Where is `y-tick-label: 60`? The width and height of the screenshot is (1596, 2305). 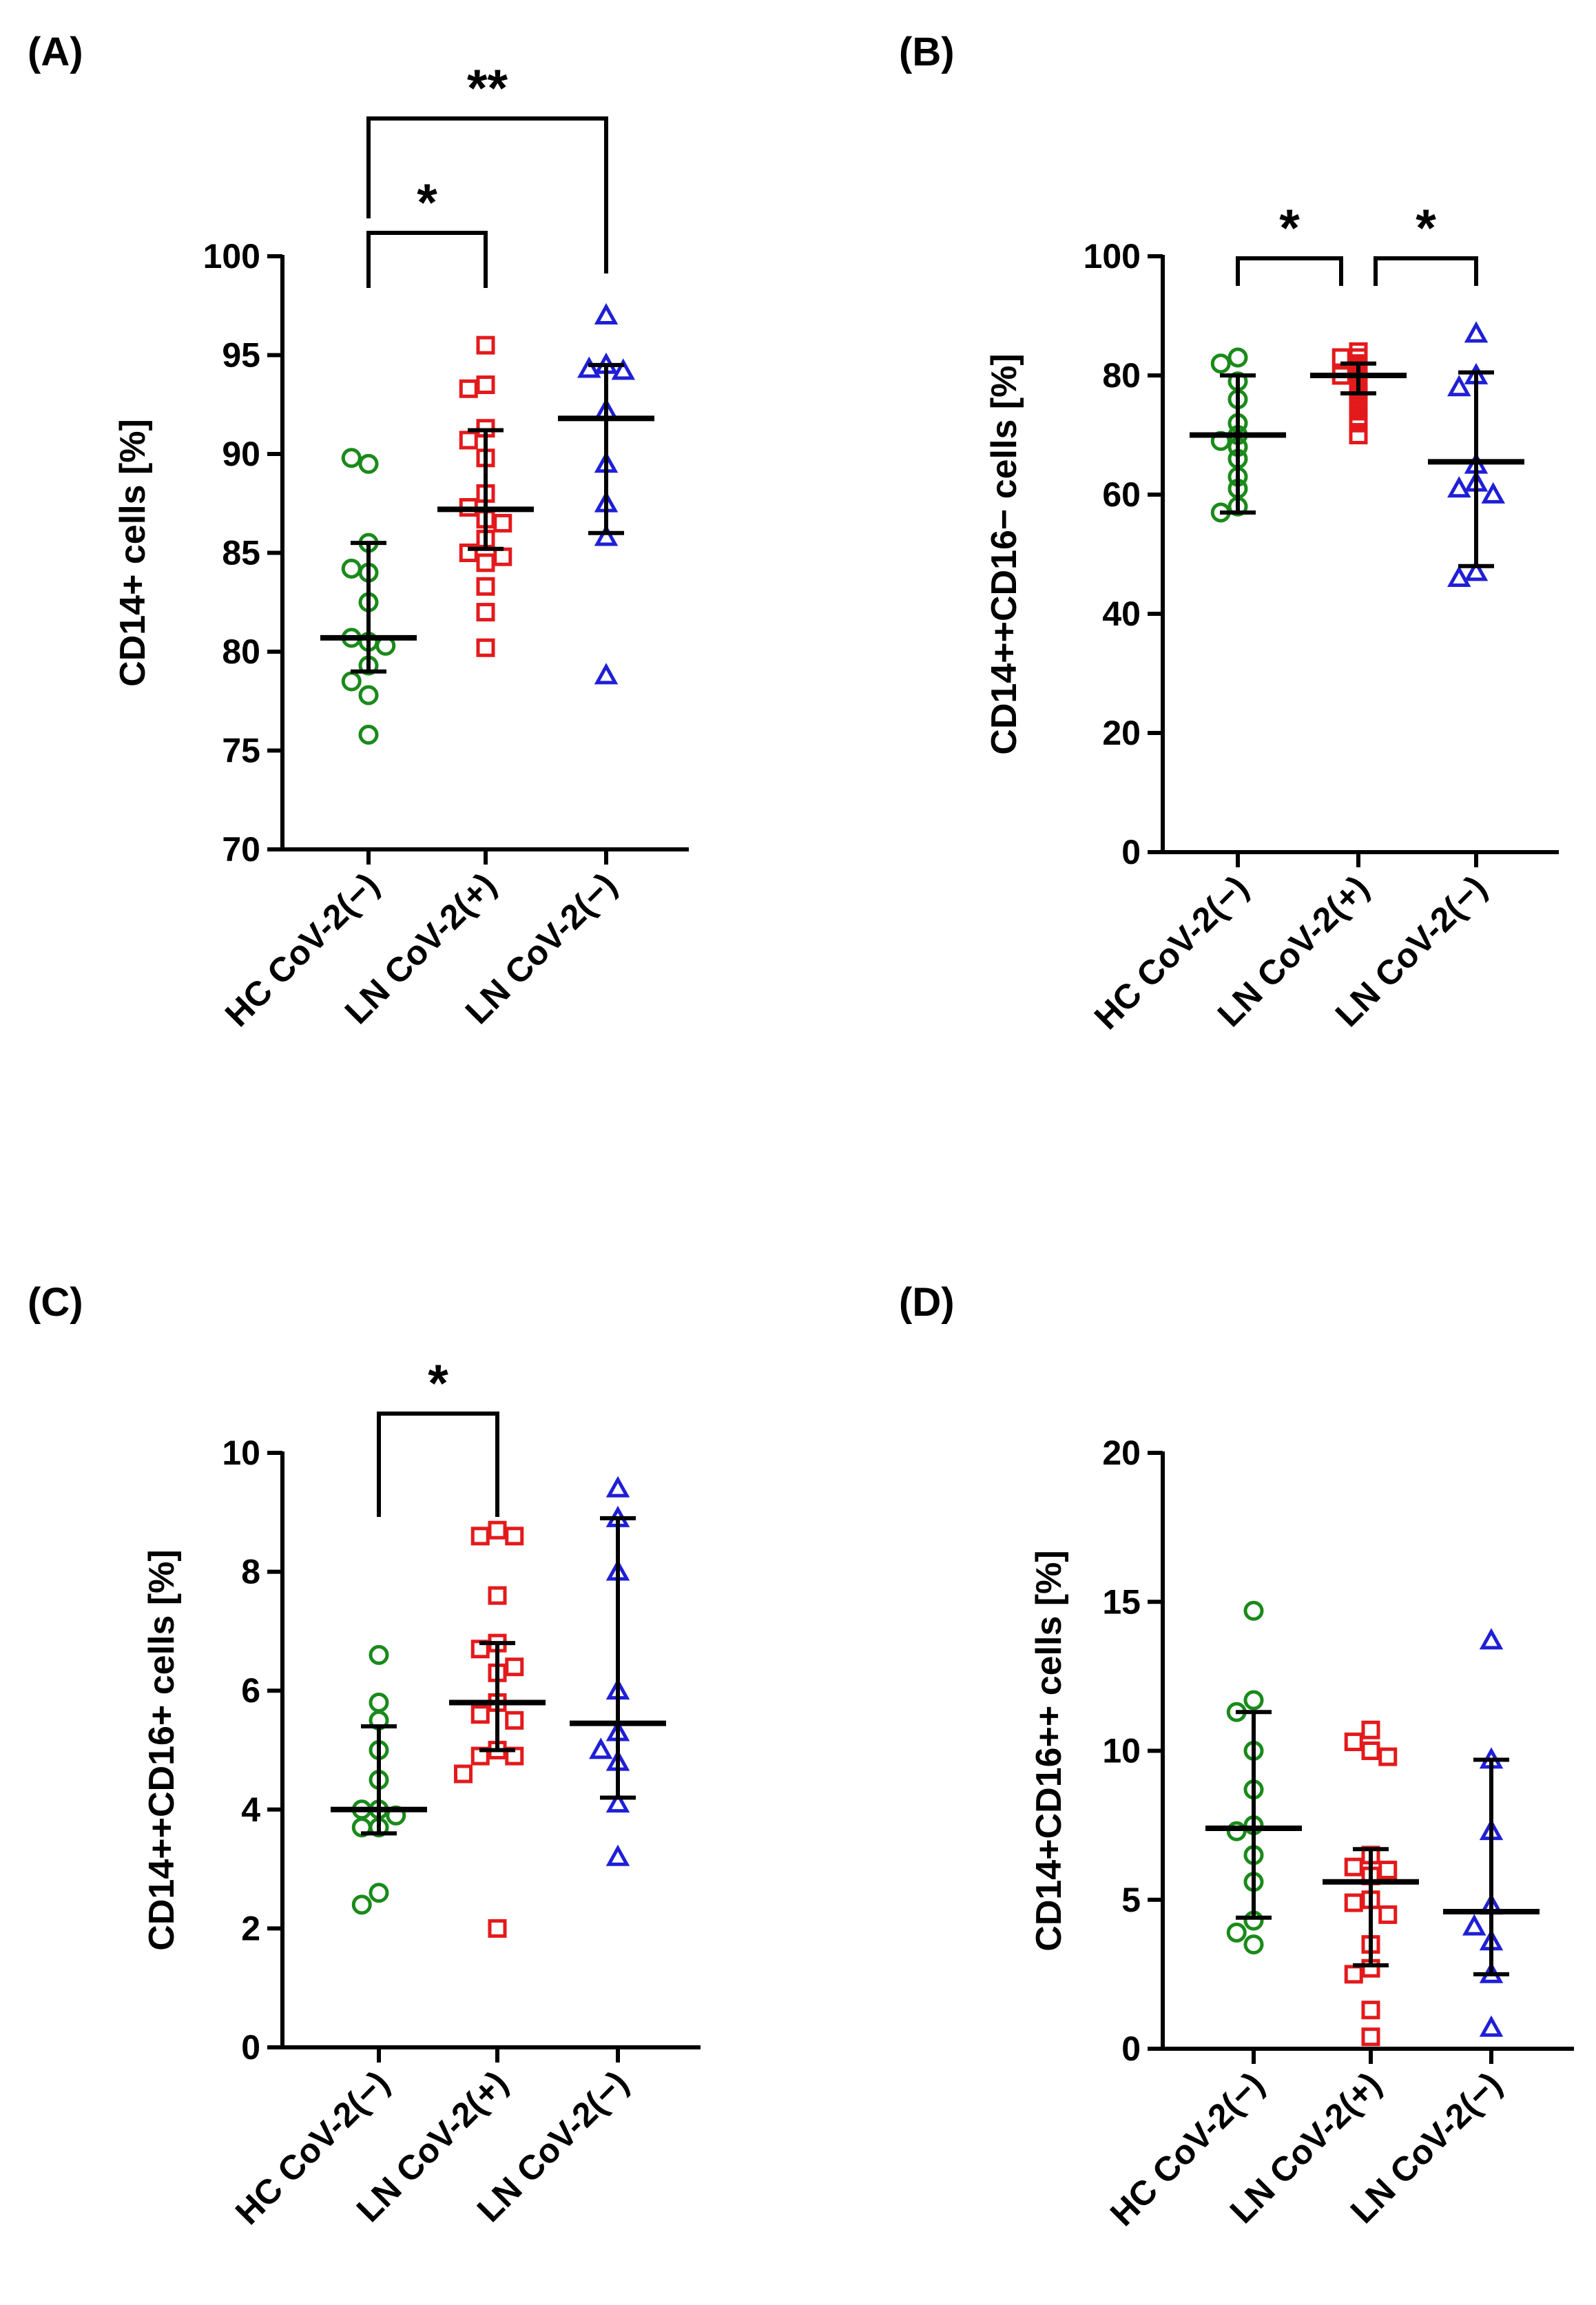
y-tick-label: 60 is located at coordinates (1121, 494).